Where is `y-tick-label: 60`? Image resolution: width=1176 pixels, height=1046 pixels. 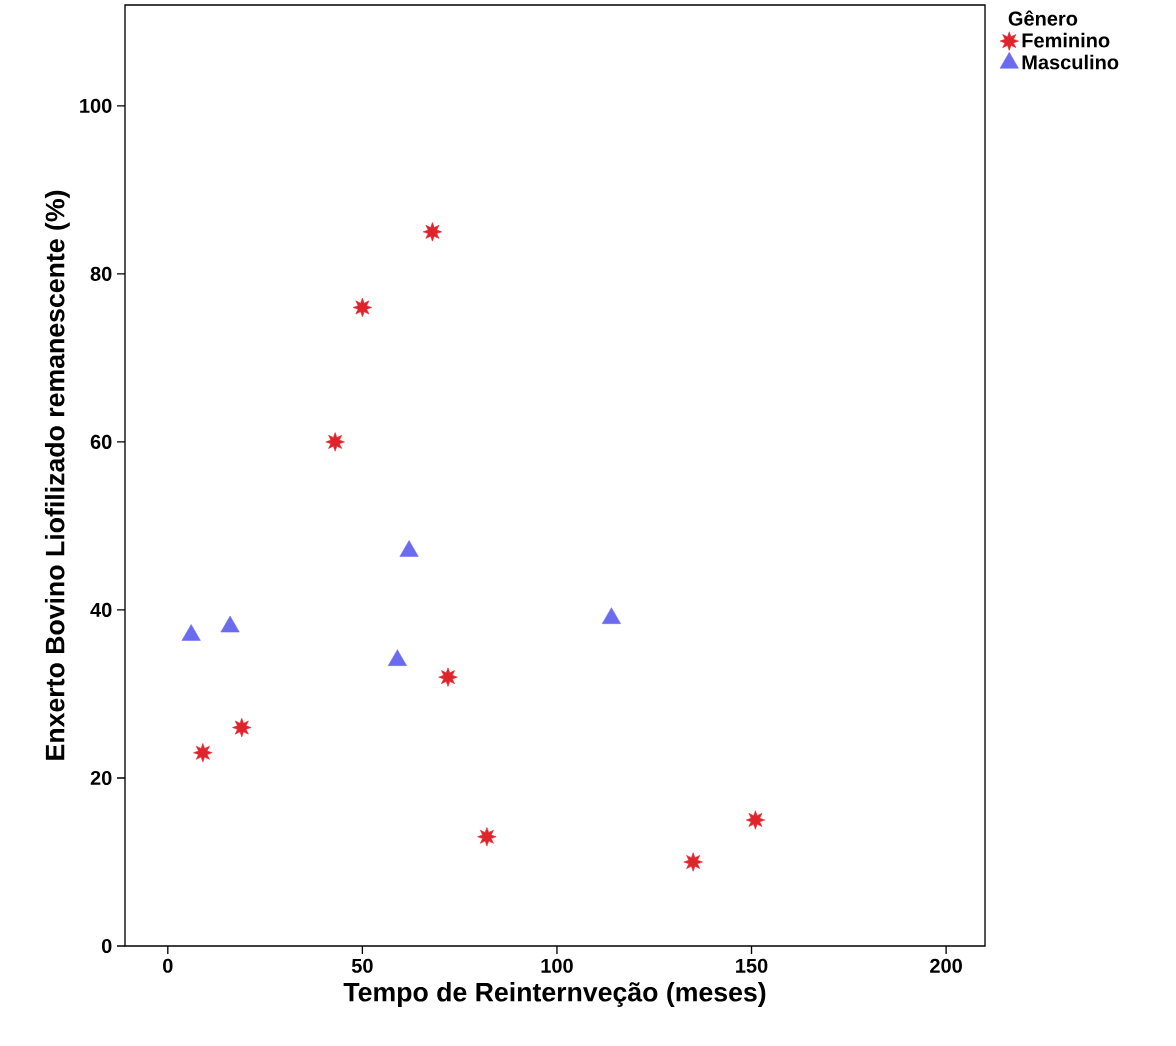
y-tick-label: 60 is located at coordinates (101, 441).